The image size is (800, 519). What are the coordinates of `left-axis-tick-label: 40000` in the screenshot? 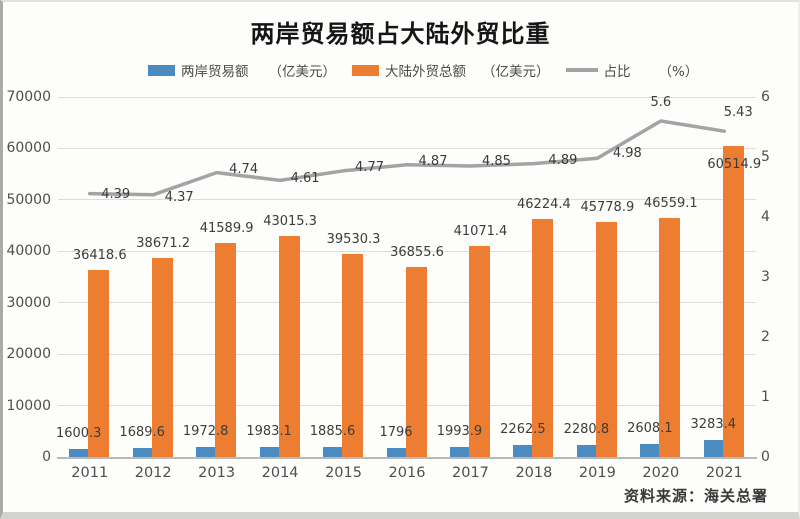 It's located at (28, 251).